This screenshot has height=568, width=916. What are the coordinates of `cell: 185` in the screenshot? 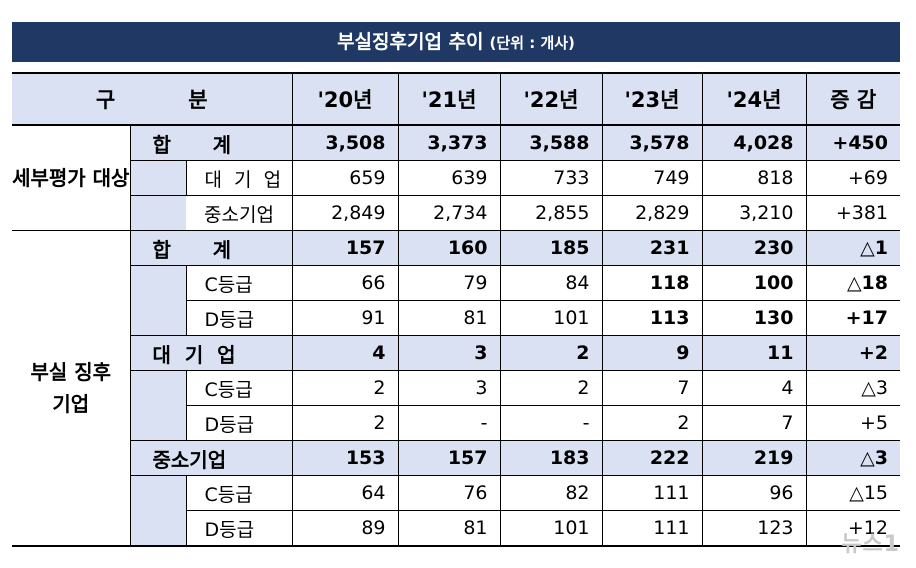 It's located at (550, 248).